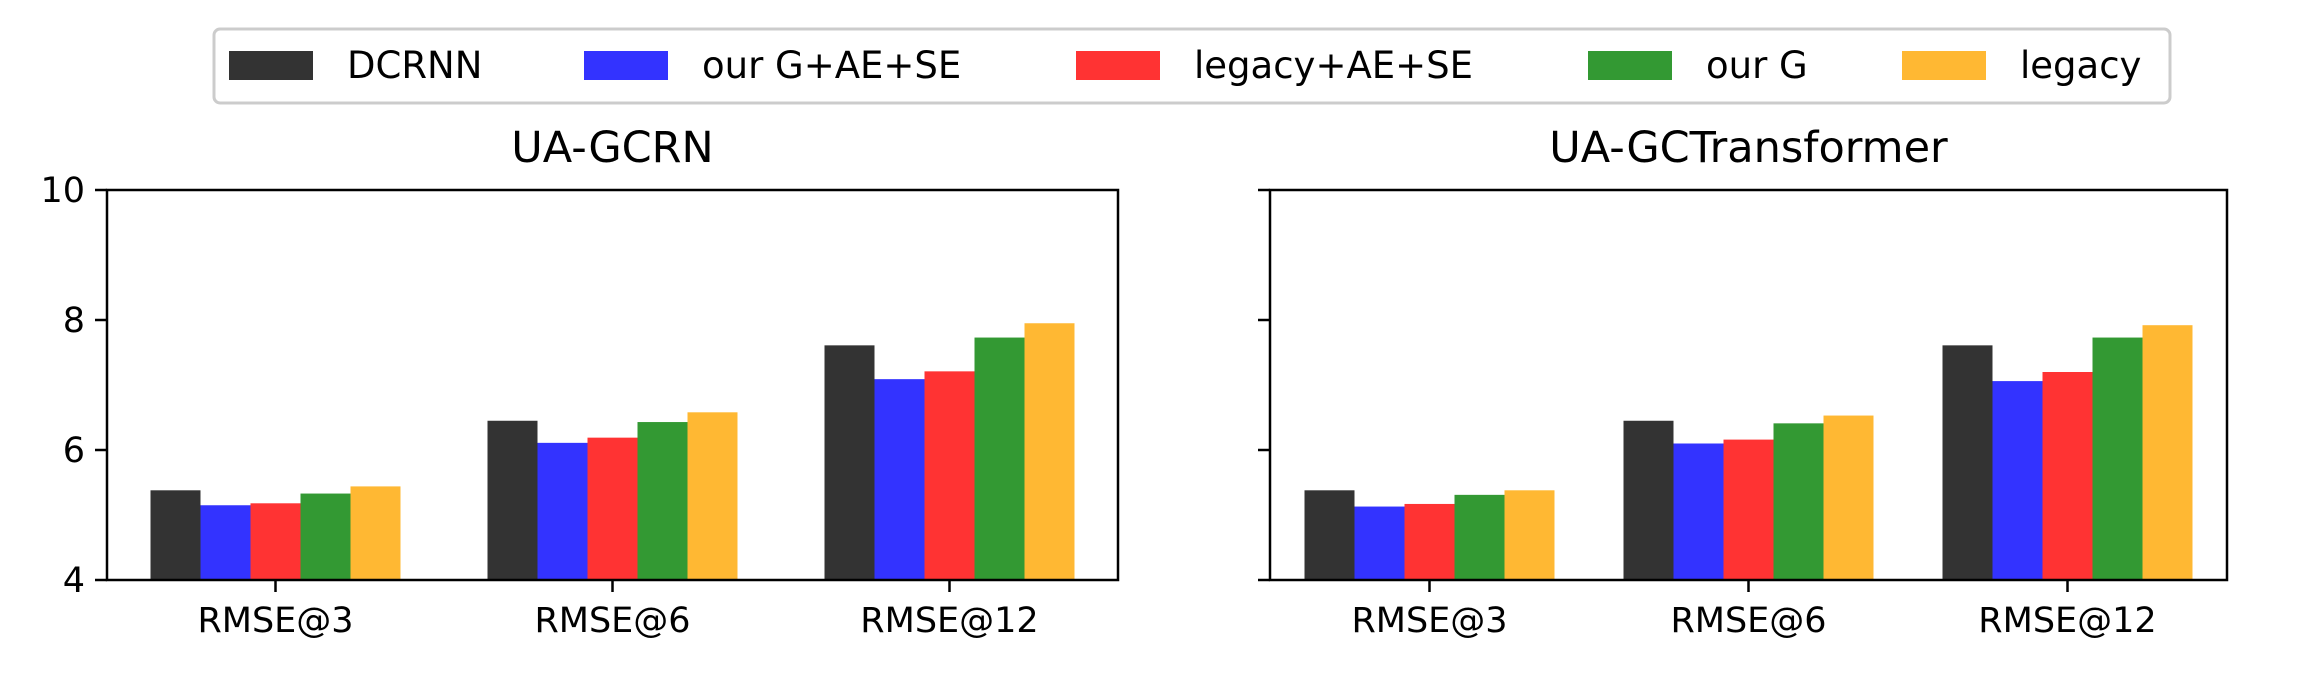 The width and height of the screenshot is (2302, 680). I want to click on legend-swatch-dcrnn, so click(271, 65).